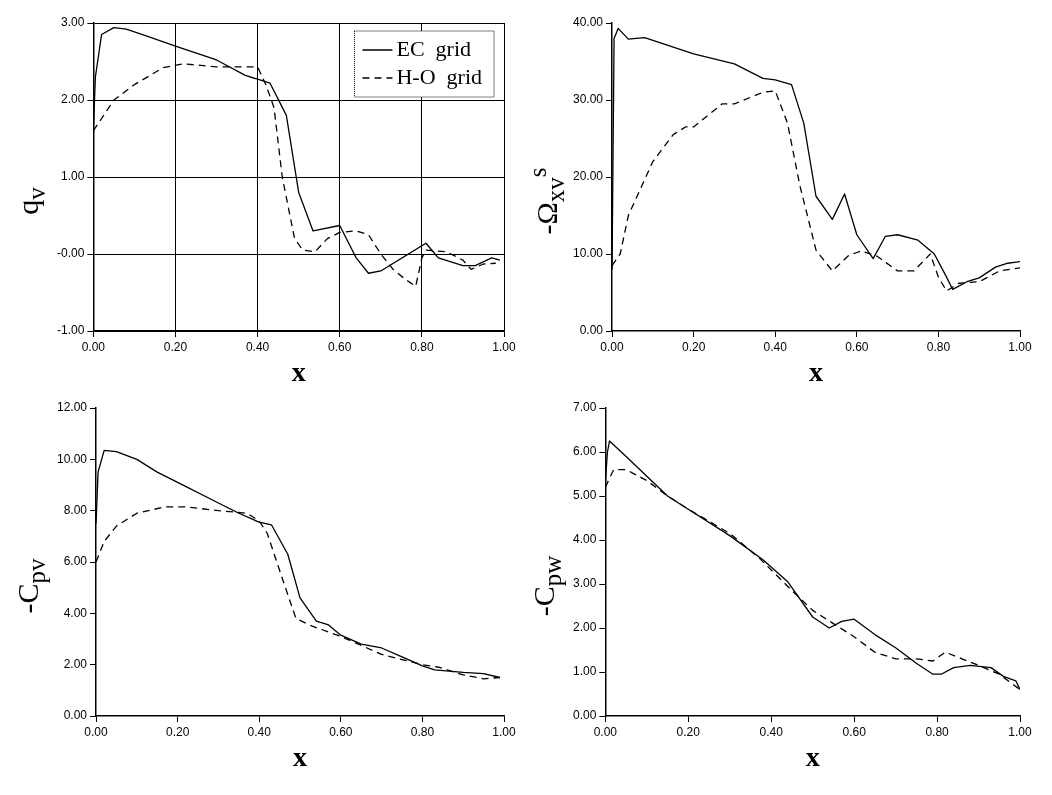 This screenshot has width=1052, height=795. What do you see at coordinates (585, 494) in the screenshot?
I see `y-tick-label: 5.00` at bounding box center [585, 494].